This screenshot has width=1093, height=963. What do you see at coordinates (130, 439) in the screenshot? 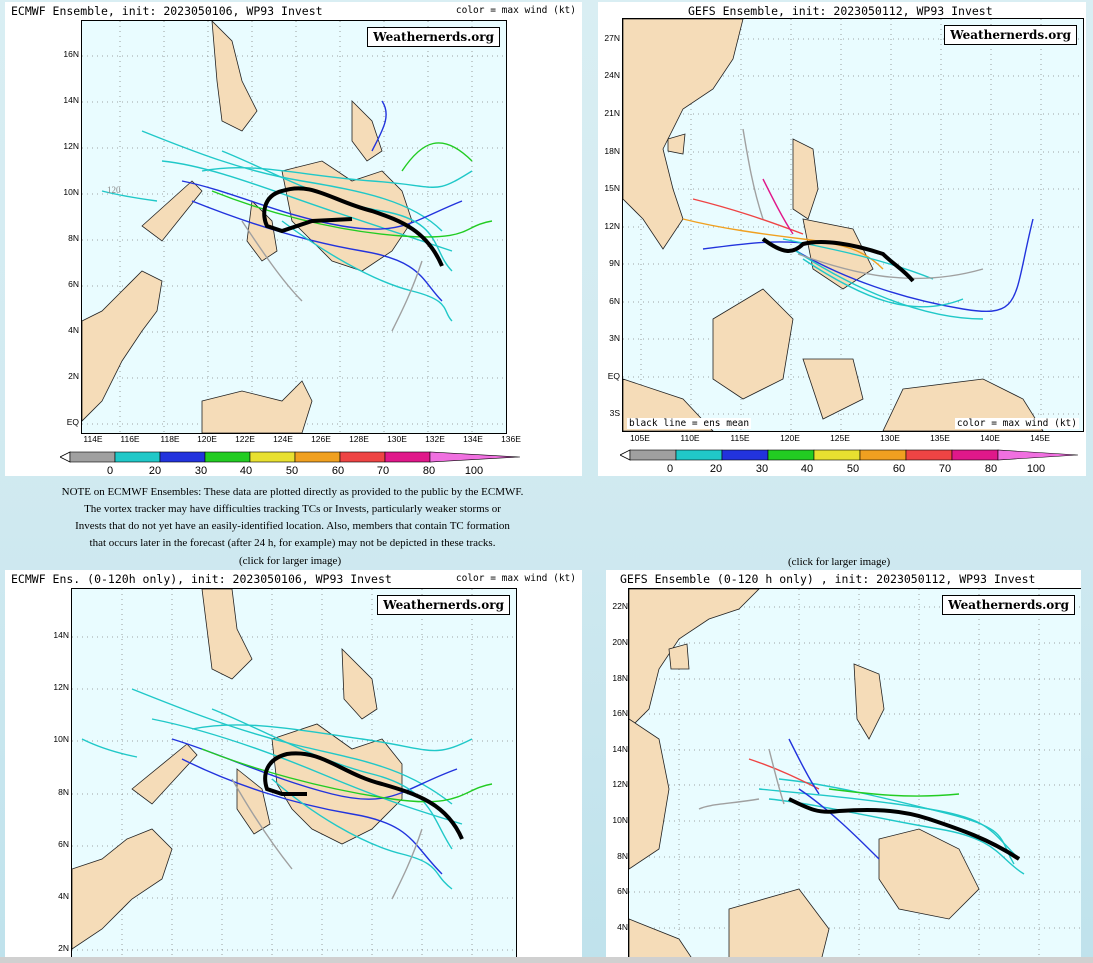
I see `lon-label: 116E` at bounding box center [130, 439].